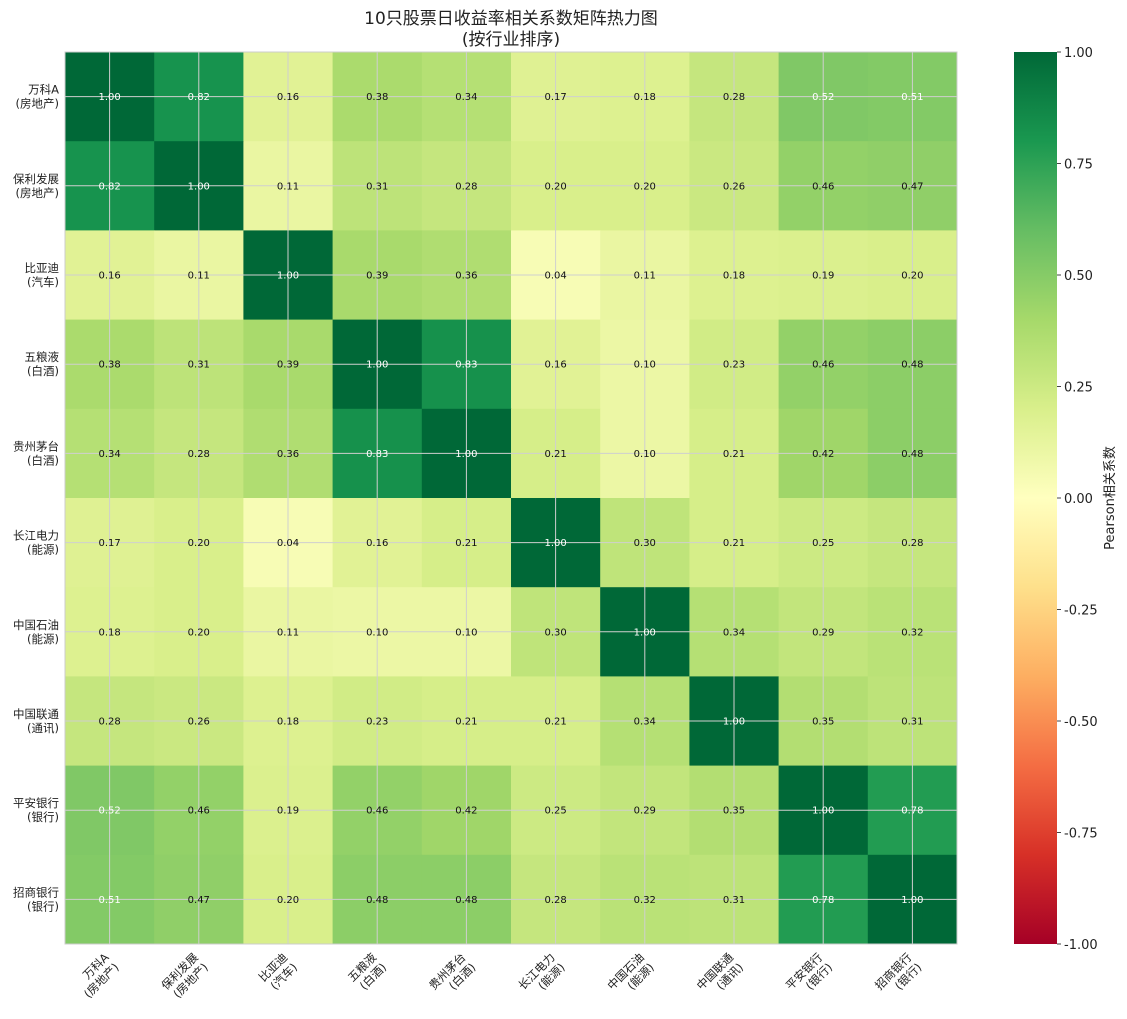 The image size is (1127, 1019). Describe the element at coordinates (36, 543) in the screenshot. I see `y-tick-label: 长江电力(能源)` at that location.